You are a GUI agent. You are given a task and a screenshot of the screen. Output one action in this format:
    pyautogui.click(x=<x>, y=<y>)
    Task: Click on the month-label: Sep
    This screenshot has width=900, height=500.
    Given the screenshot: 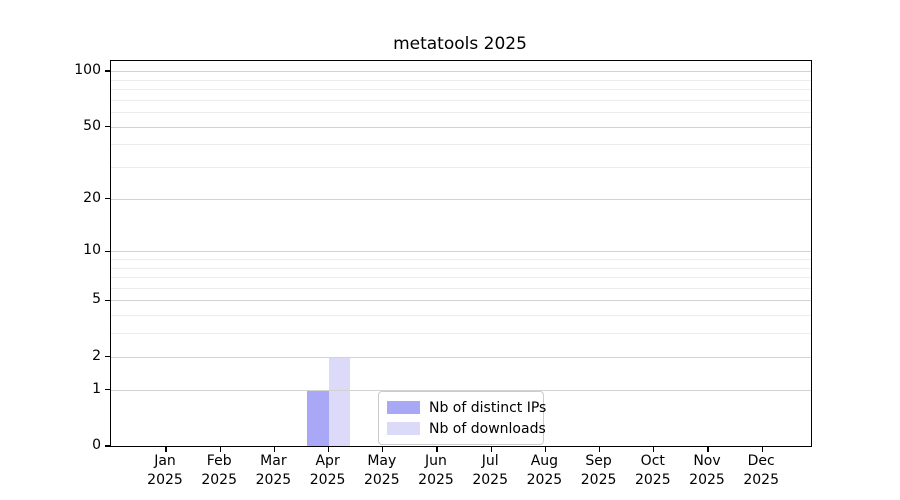 What is the action you would take?
    pyautogui.click(x=598, y=461)
    